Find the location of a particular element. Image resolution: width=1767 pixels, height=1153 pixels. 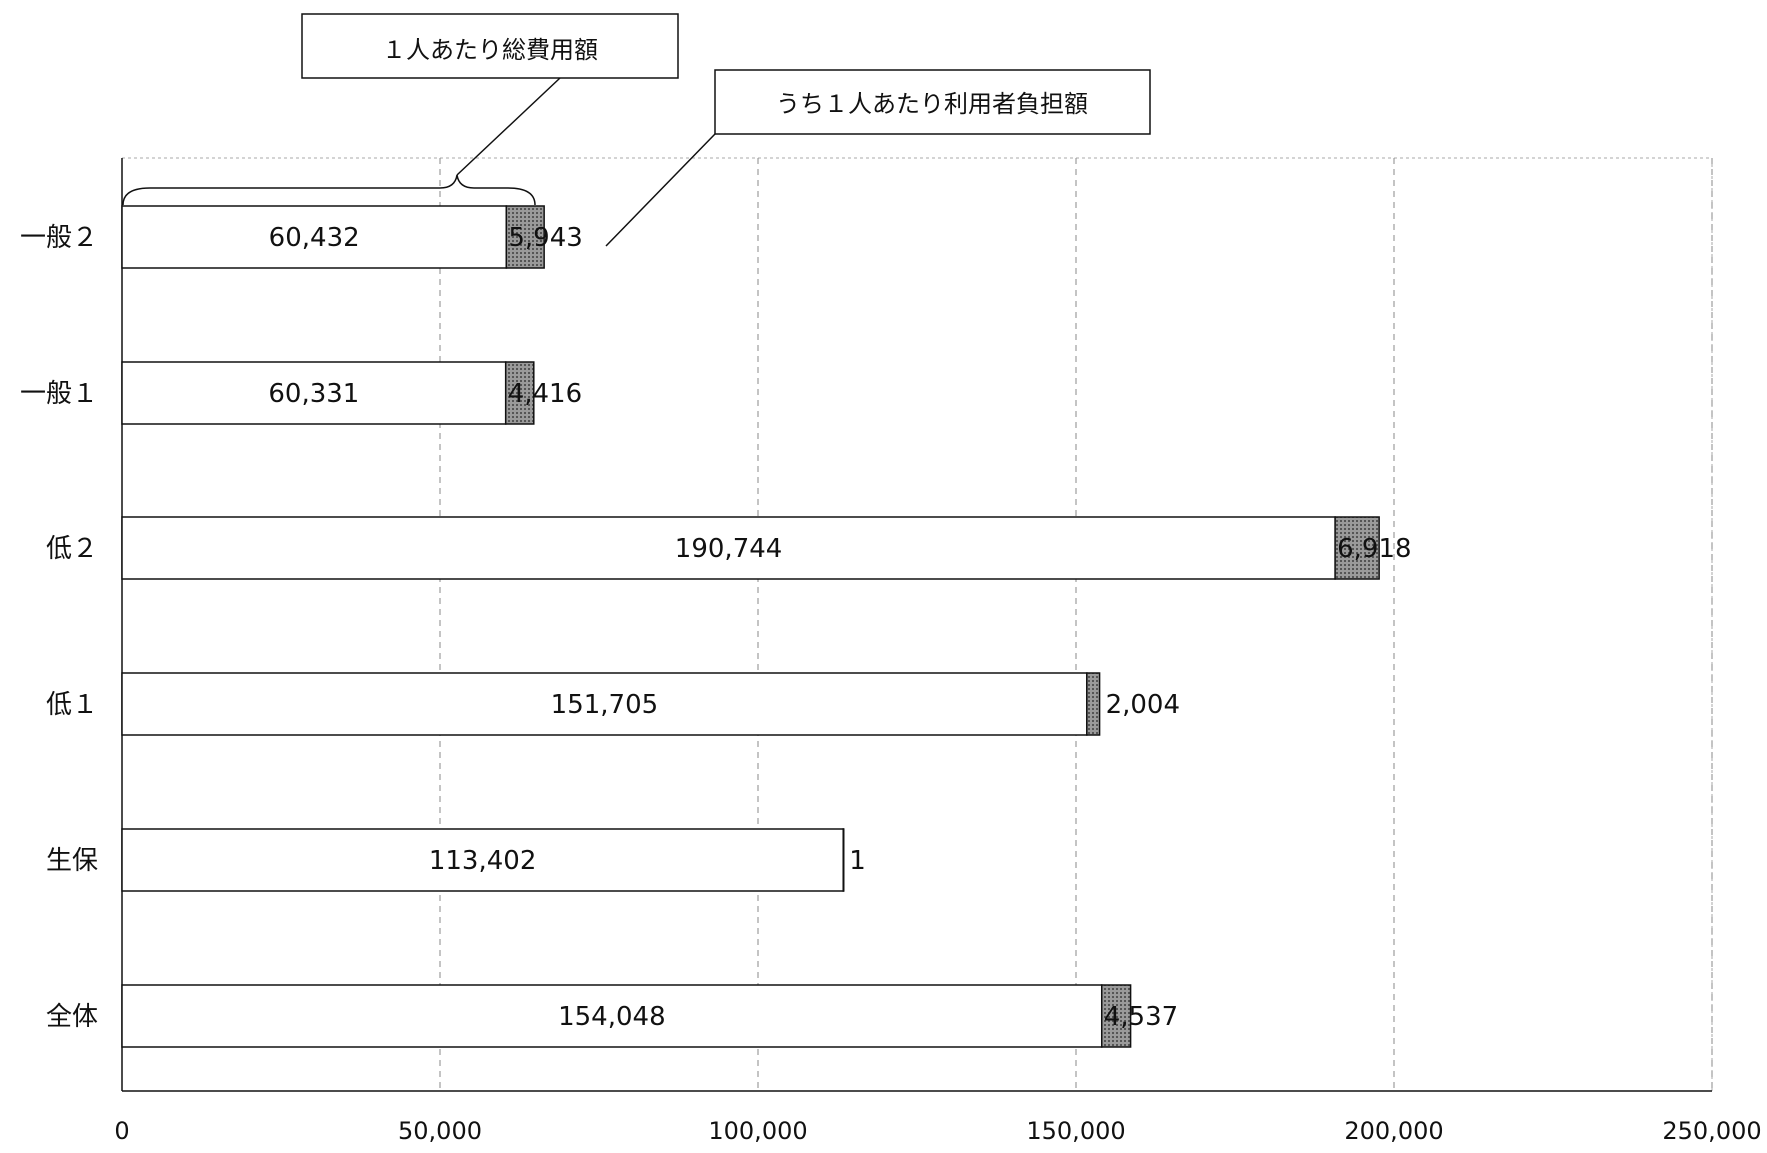

data-label-total: 151,705 is located at coordinates (605, 705).